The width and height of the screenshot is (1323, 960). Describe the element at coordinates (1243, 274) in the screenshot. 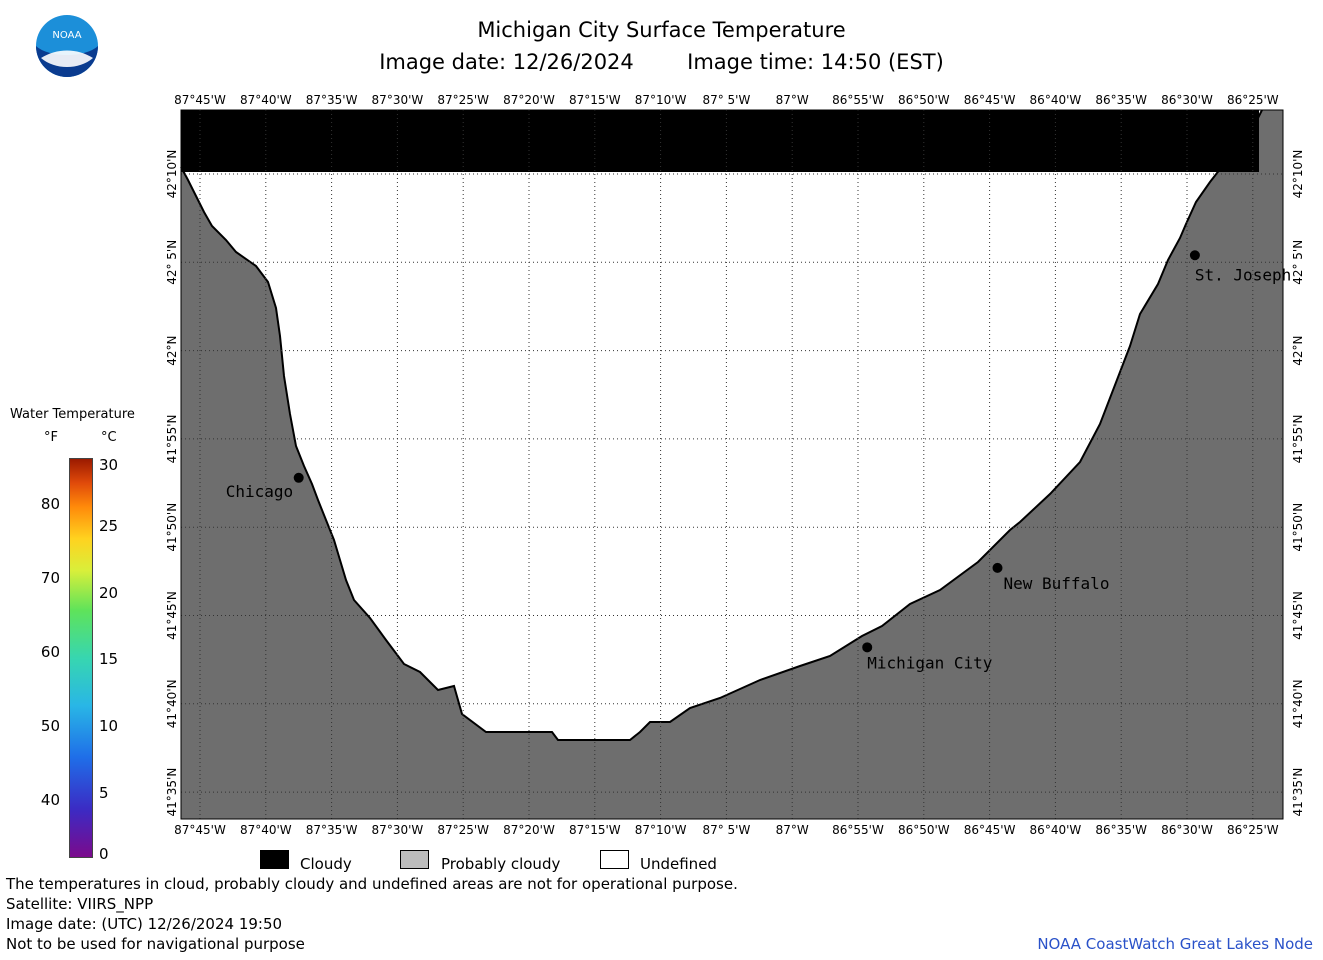

I see `city-label: St. Joseph` at that location.